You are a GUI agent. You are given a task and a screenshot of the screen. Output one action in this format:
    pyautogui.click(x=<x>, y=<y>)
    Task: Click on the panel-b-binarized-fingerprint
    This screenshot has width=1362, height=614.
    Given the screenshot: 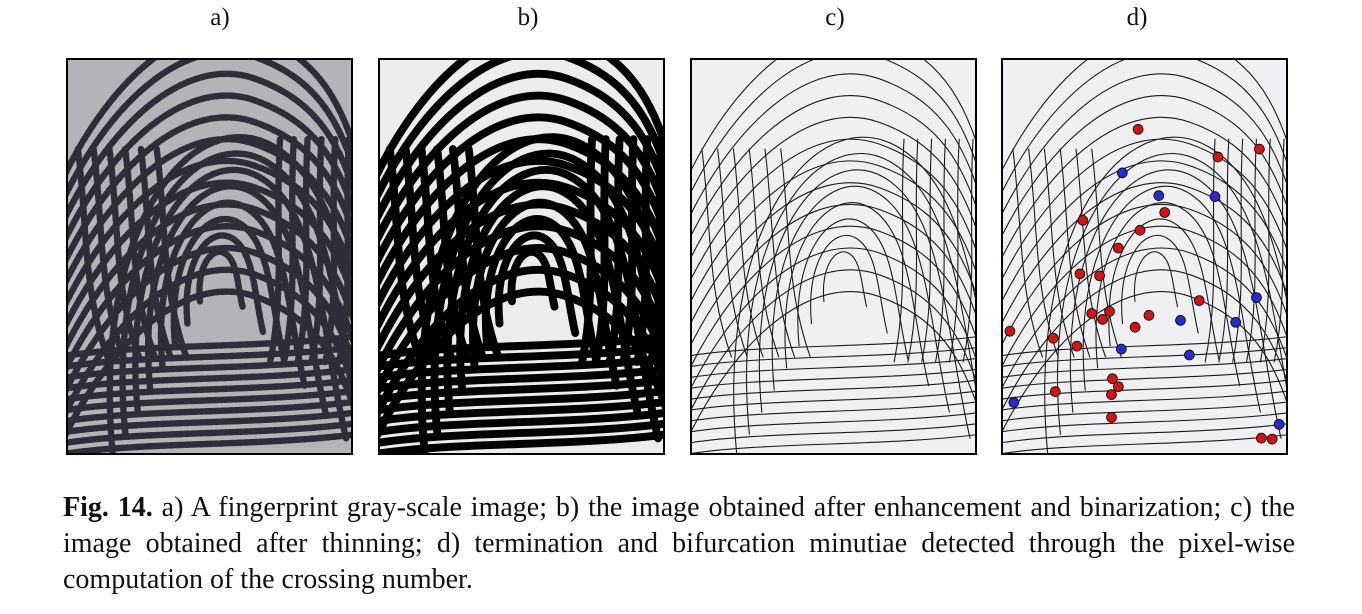 What is the action you would take?
    pyautogui.click(x=521, y=256)
    